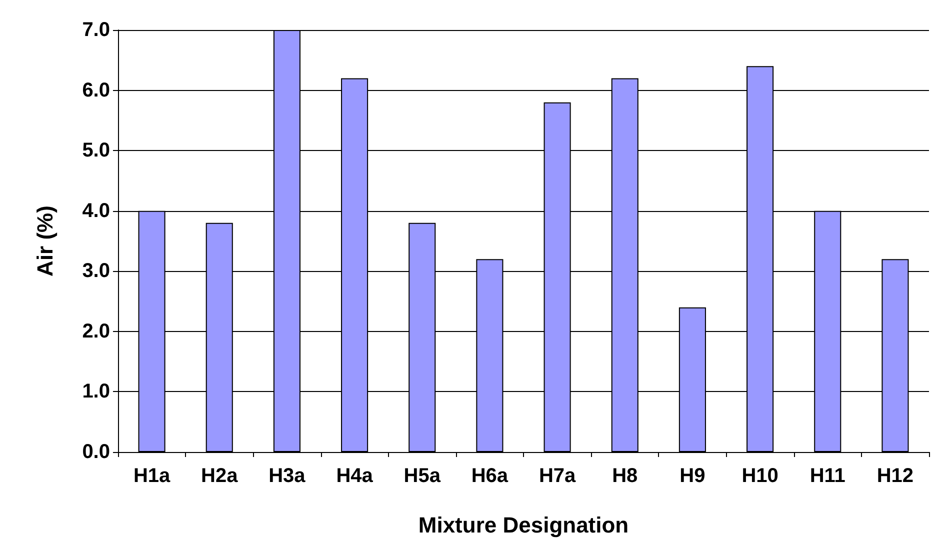 The width and height of the screenshot is (949, 560). Describe the element at coordinates (287, 476) in the screenshot. I see `x-tick-label: H3a` at that location.